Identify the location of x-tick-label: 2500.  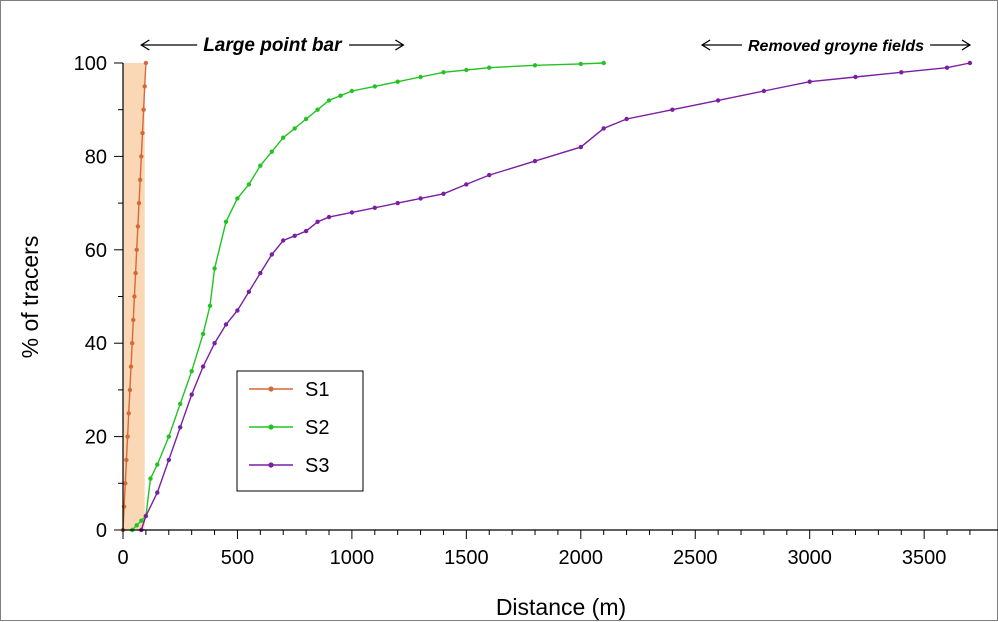
(695, 558).